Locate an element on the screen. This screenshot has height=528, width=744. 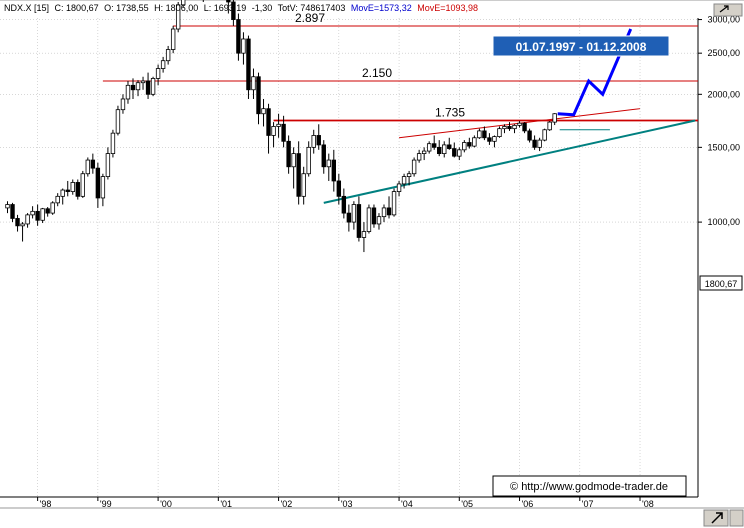
level-label: 2.150 is located at coordinates (377, 73).